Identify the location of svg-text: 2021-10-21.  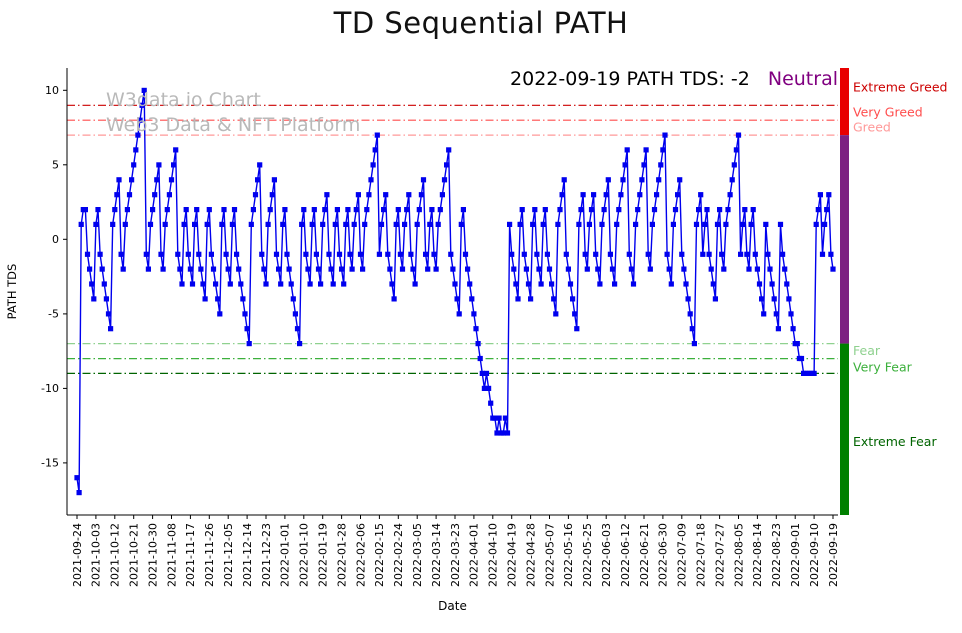
(134, 555).